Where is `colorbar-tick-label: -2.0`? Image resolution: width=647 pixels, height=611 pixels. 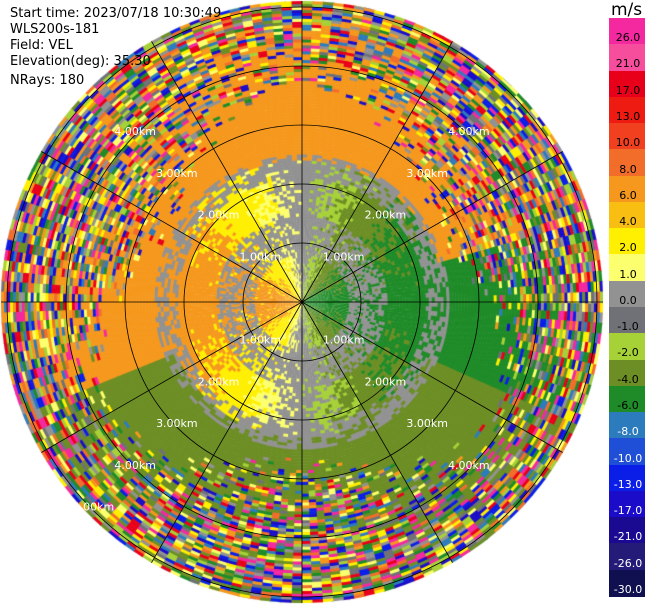 colorbar-tick-label: -2.0 is located at coordinates (628, 353).